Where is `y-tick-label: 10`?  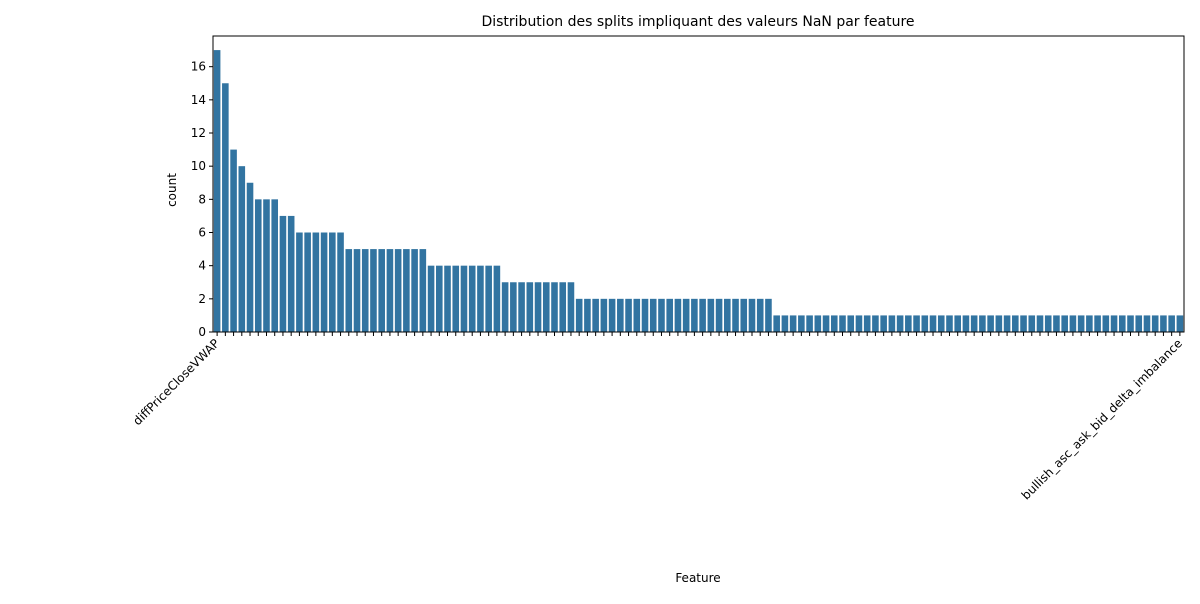 y-tick-label: 10 is located at coordinates (198, 166).